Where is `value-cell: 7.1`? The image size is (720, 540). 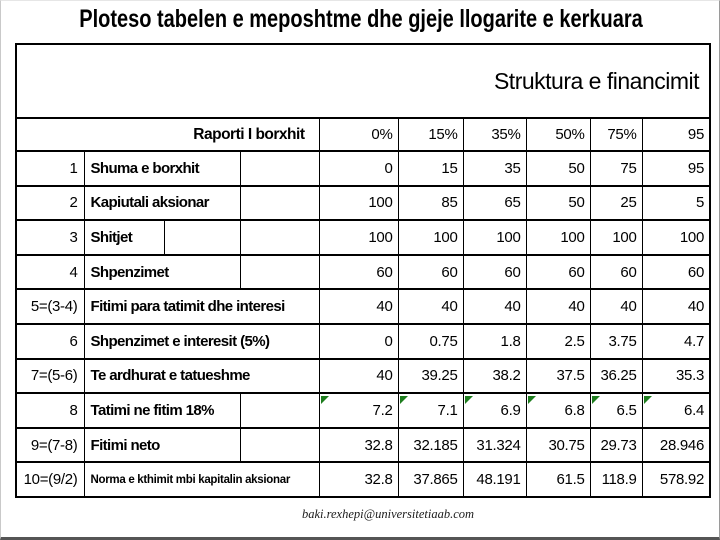
value-cell: 7.1 is located at coordinates (430, 410).